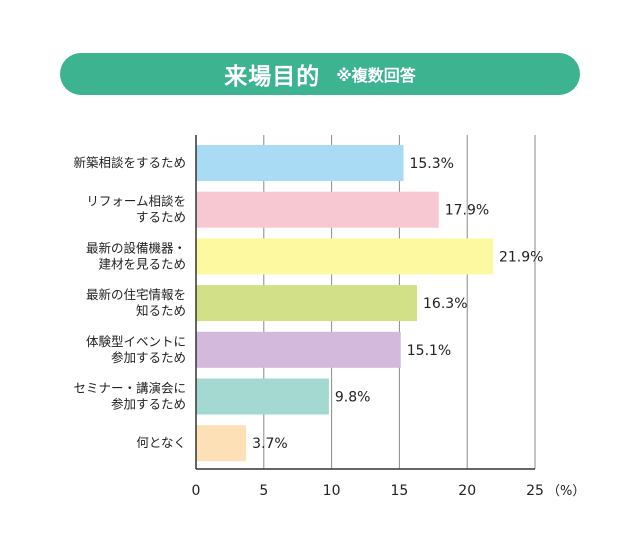 The image size is (640, 547). I want to click on x-tick-label: 15, so click(399, 491).